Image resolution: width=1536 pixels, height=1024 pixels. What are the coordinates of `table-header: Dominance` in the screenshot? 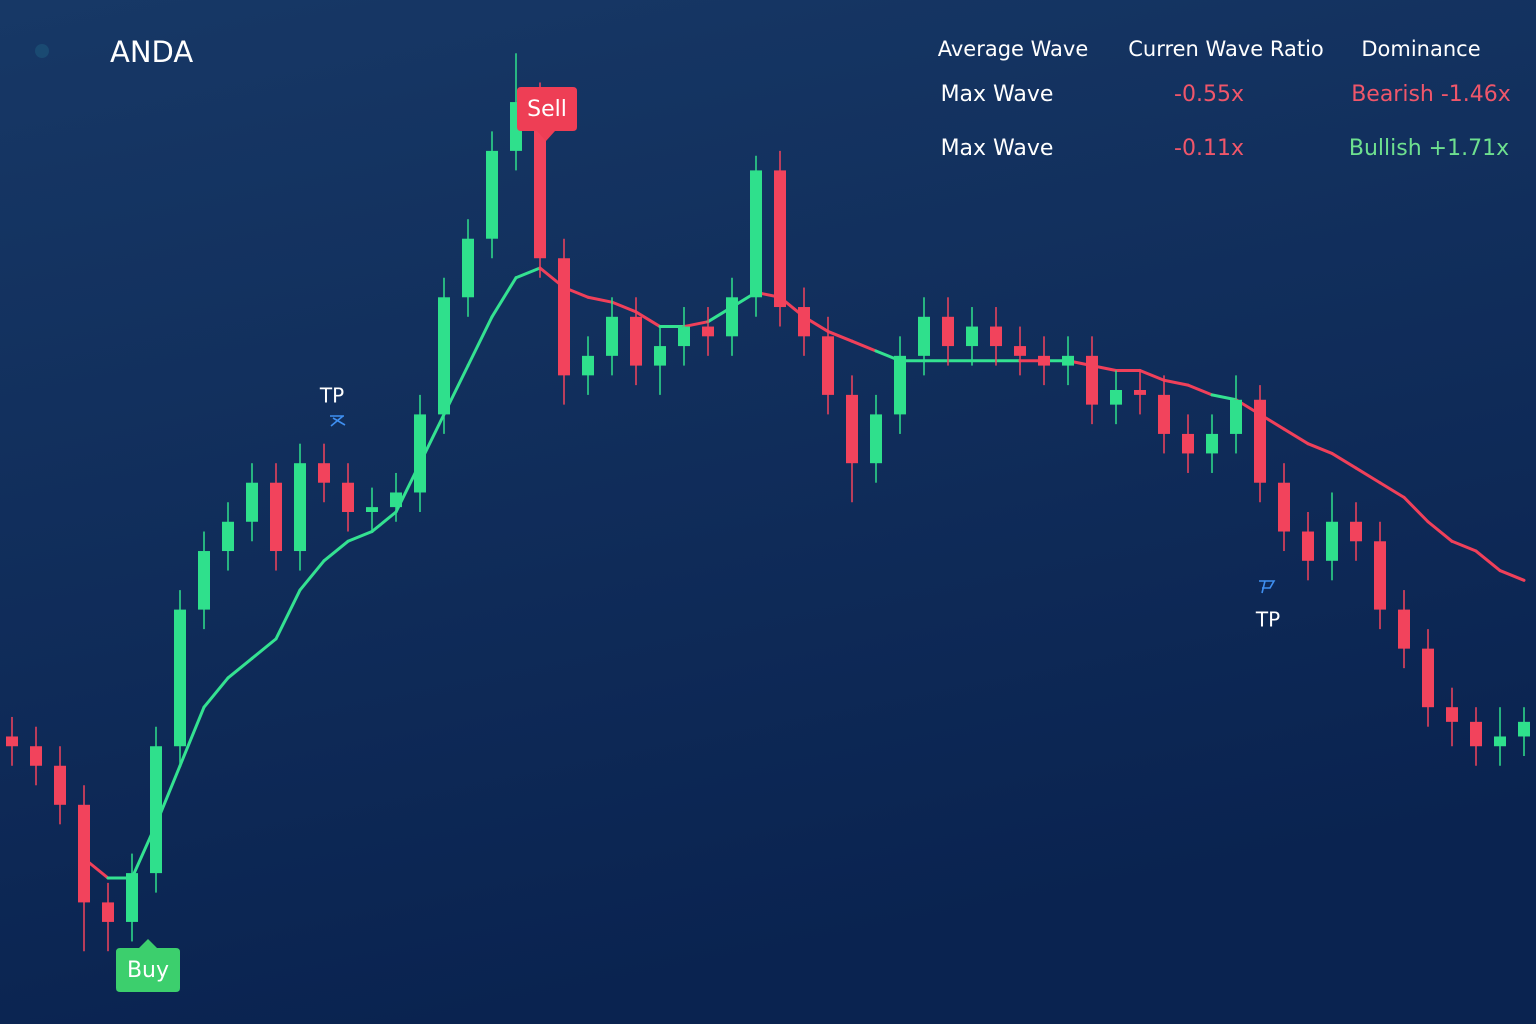 It's located at (1420, 49).